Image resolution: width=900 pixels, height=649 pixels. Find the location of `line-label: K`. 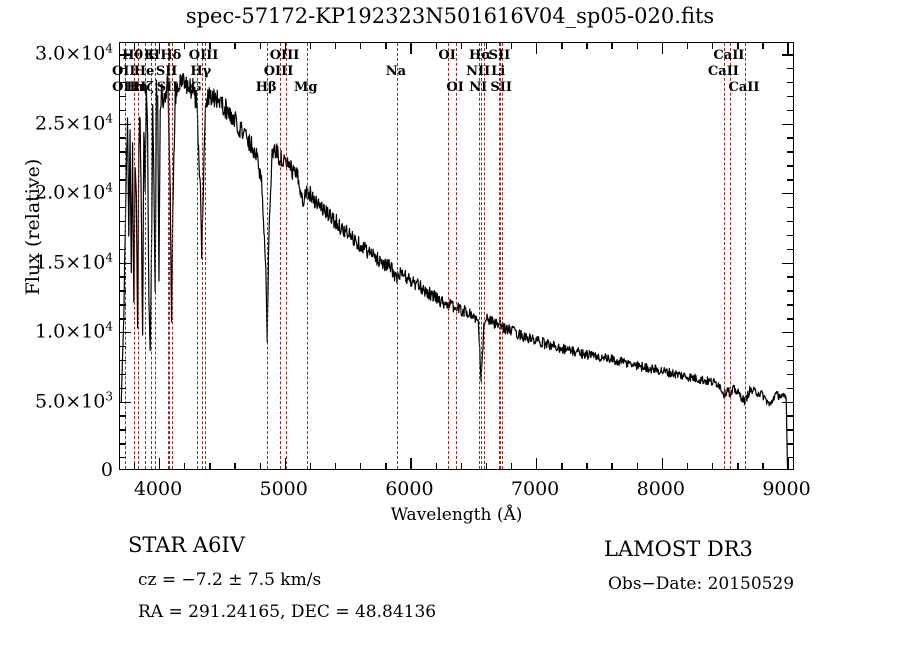

line-label: K is located at coordinates (150, 55).